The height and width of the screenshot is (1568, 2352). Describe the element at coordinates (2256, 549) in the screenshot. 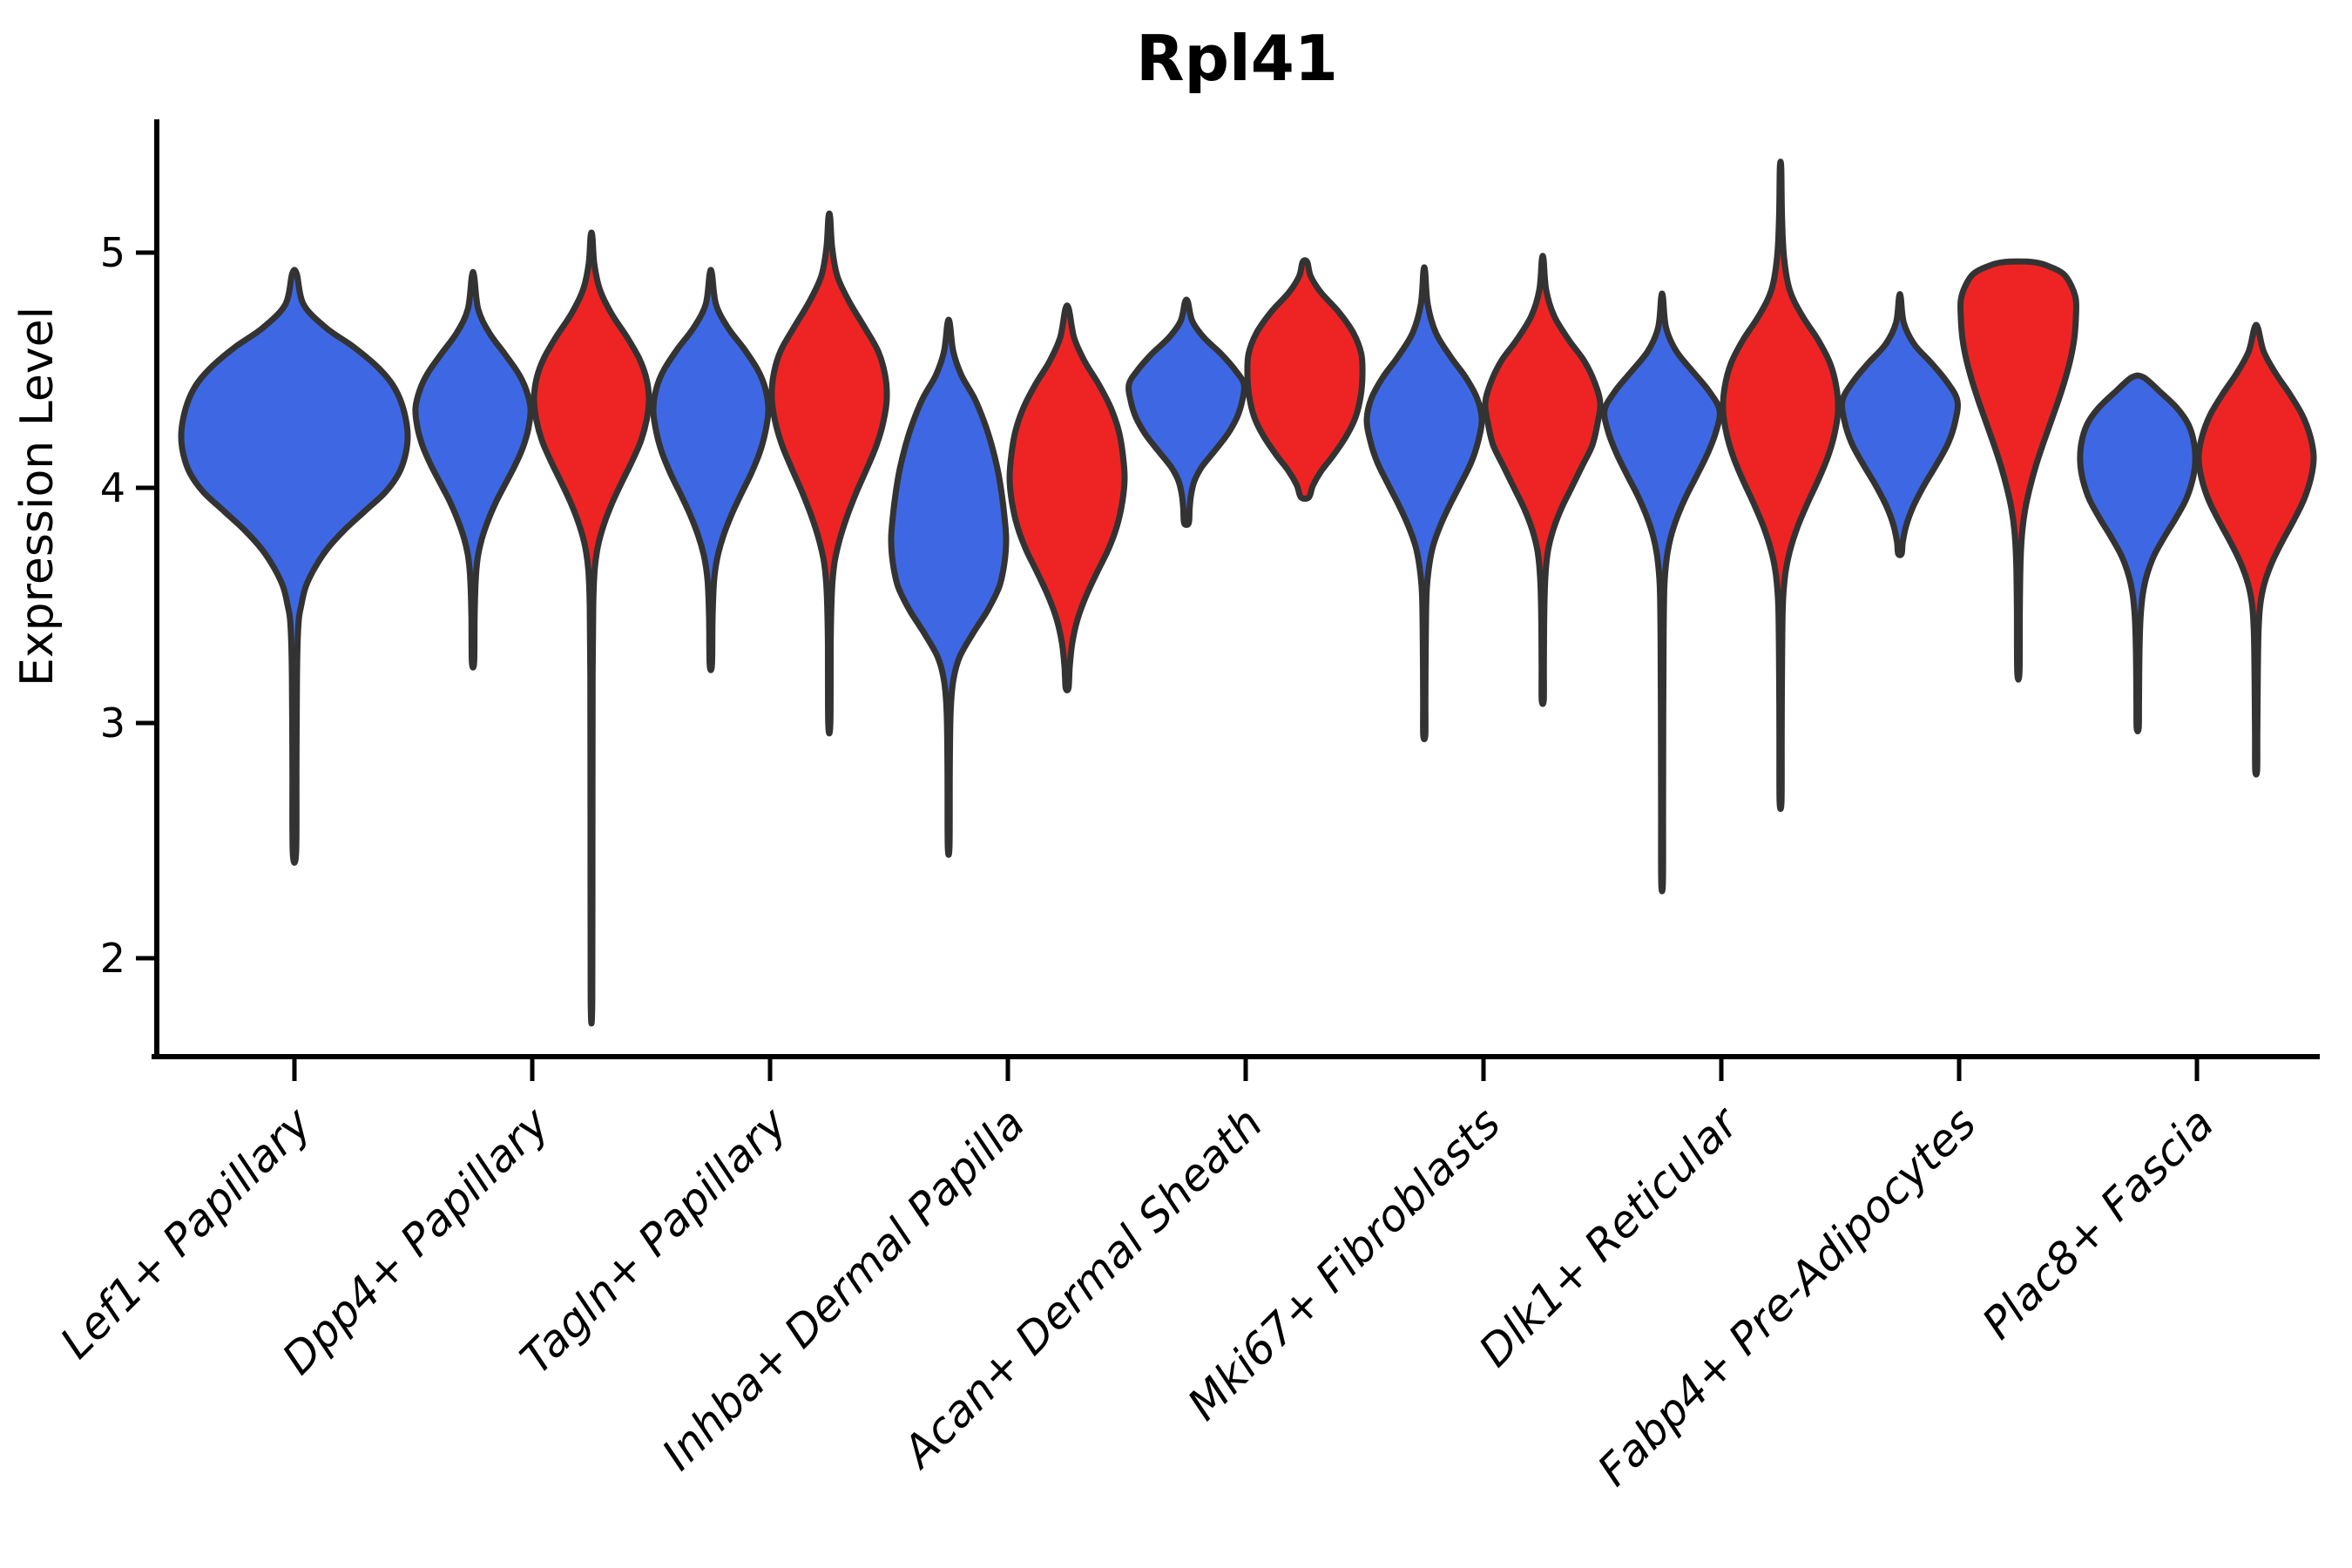

I see `violin-9-red` at that location.